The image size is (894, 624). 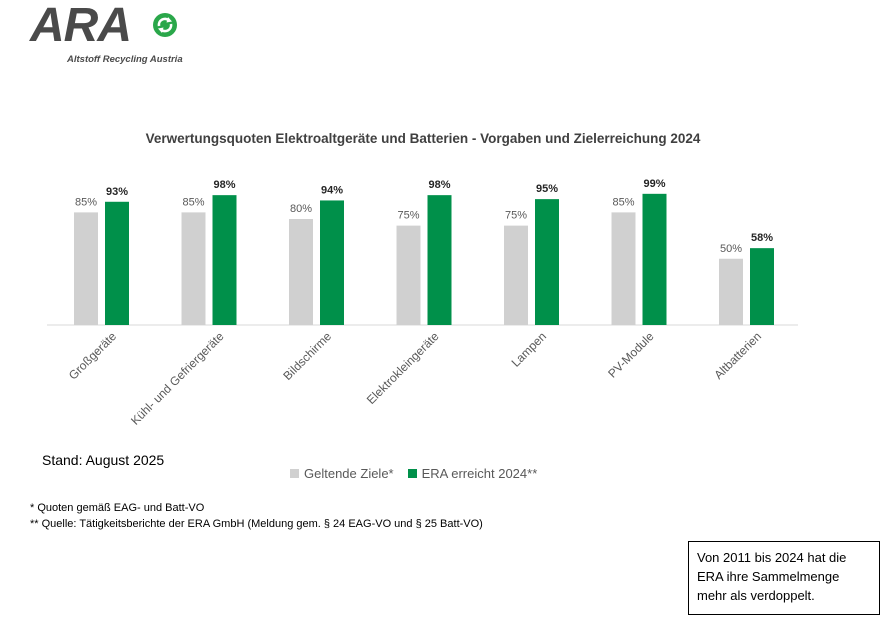 I want to click on chart-legend: Geltende Ziele* ERA erreicht 2024**, so click(x=420, y=473).